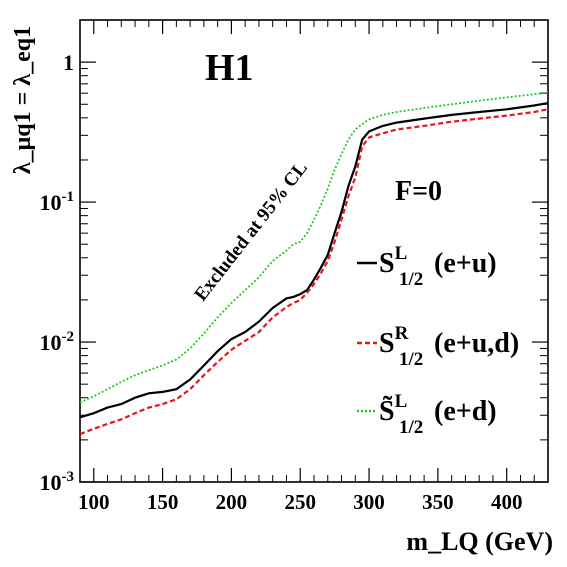  I want to click on x-tick-labels: 100 150 200 250 300 350 400, so click(300, 502).